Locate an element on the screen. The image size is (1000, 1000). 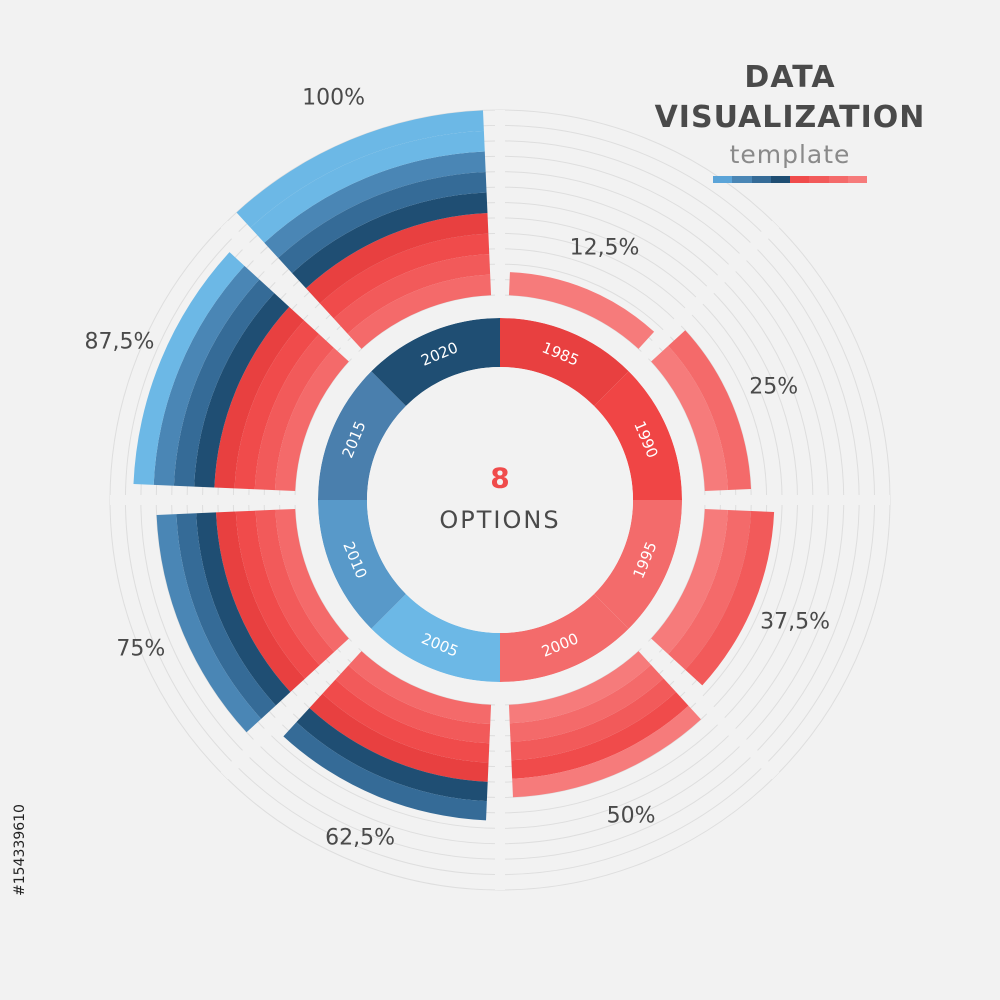
bar-2015 is located at coordinates (241, 372).